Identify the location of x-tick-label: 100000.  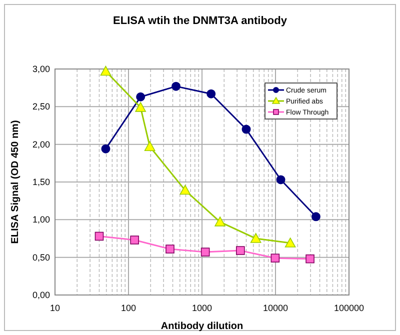
(349, 308).